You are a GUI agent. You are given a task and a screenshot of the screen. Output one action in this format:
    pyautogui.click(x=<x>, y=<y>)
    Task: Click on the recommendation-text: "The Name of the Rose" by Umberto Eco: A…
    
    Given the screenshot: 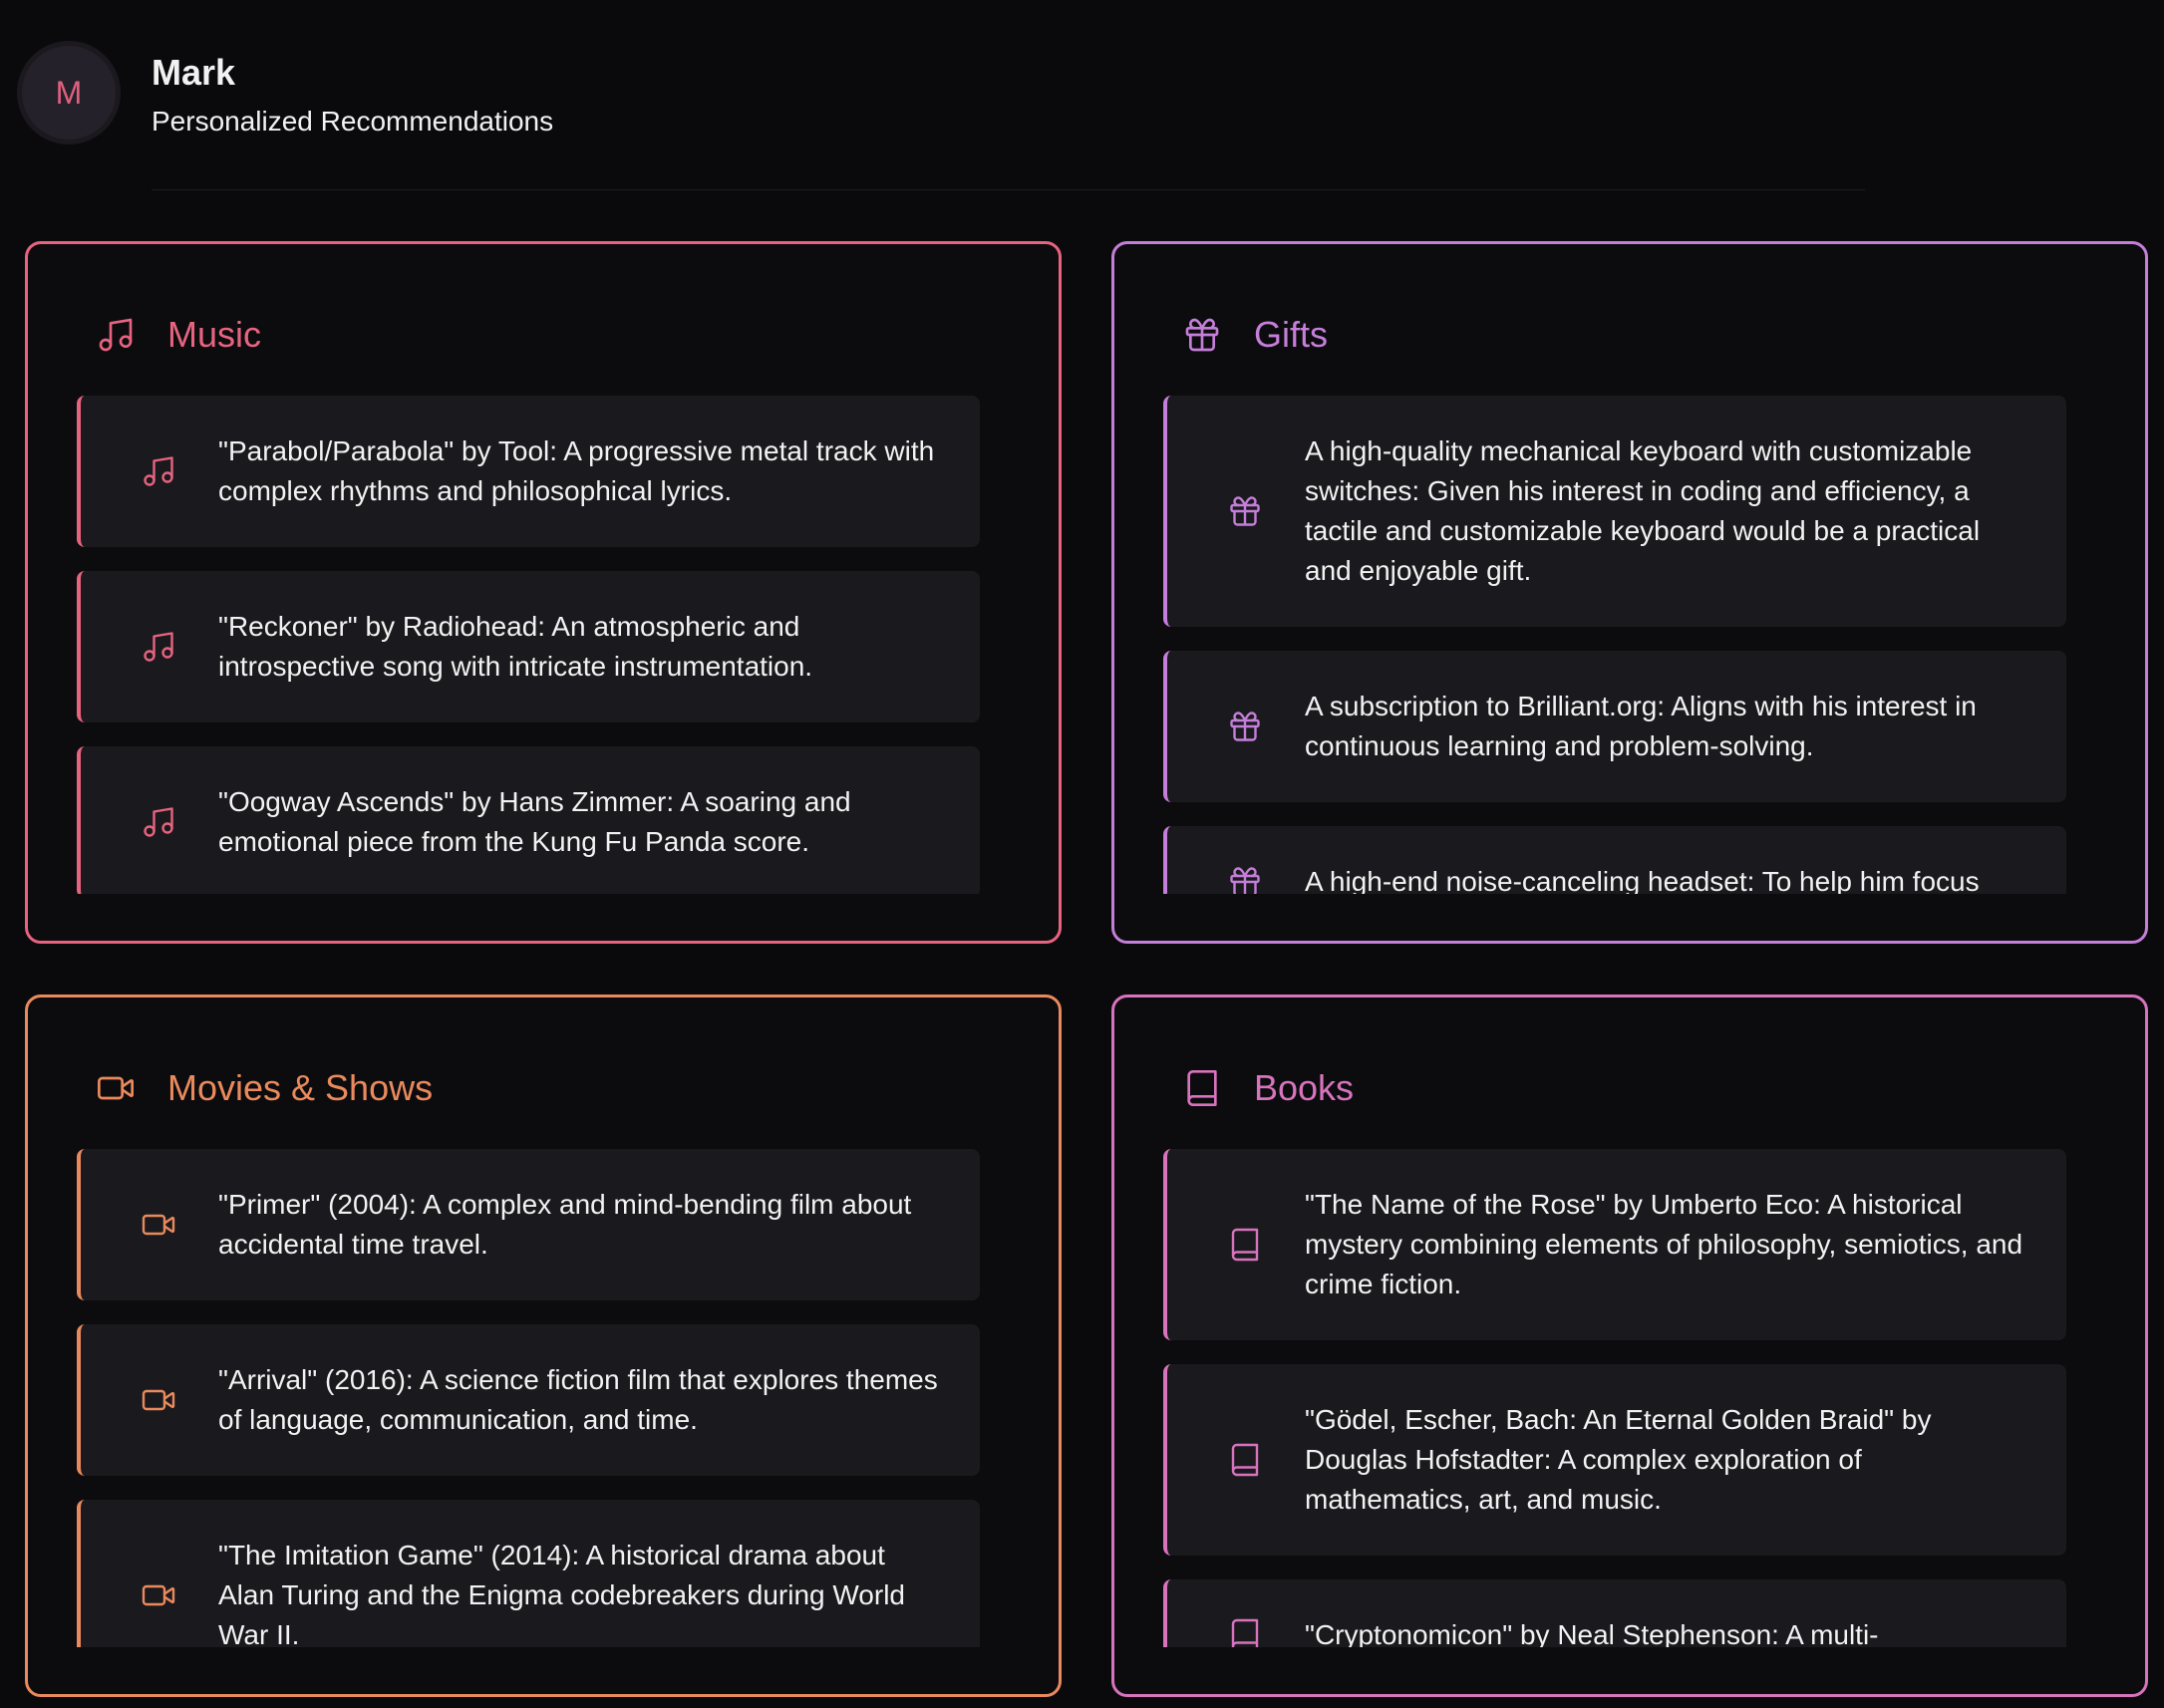 What is the action you would take?
    pyautogui.click(x=1664, y=1244)
    